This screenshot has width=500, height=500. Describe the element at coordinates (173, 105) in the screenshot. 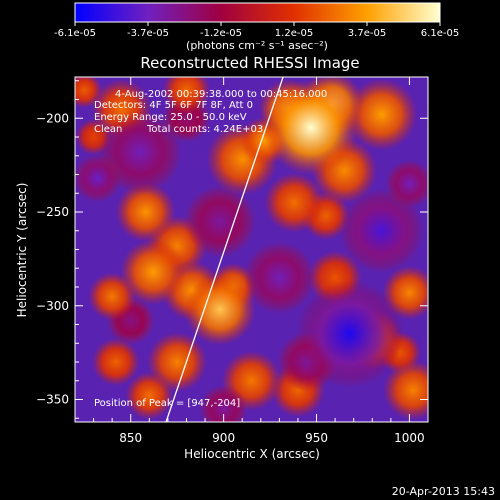

I see `annotation-detectors: Detectors: 4F 5F 6F 7F 8F, Att 0` at that location.